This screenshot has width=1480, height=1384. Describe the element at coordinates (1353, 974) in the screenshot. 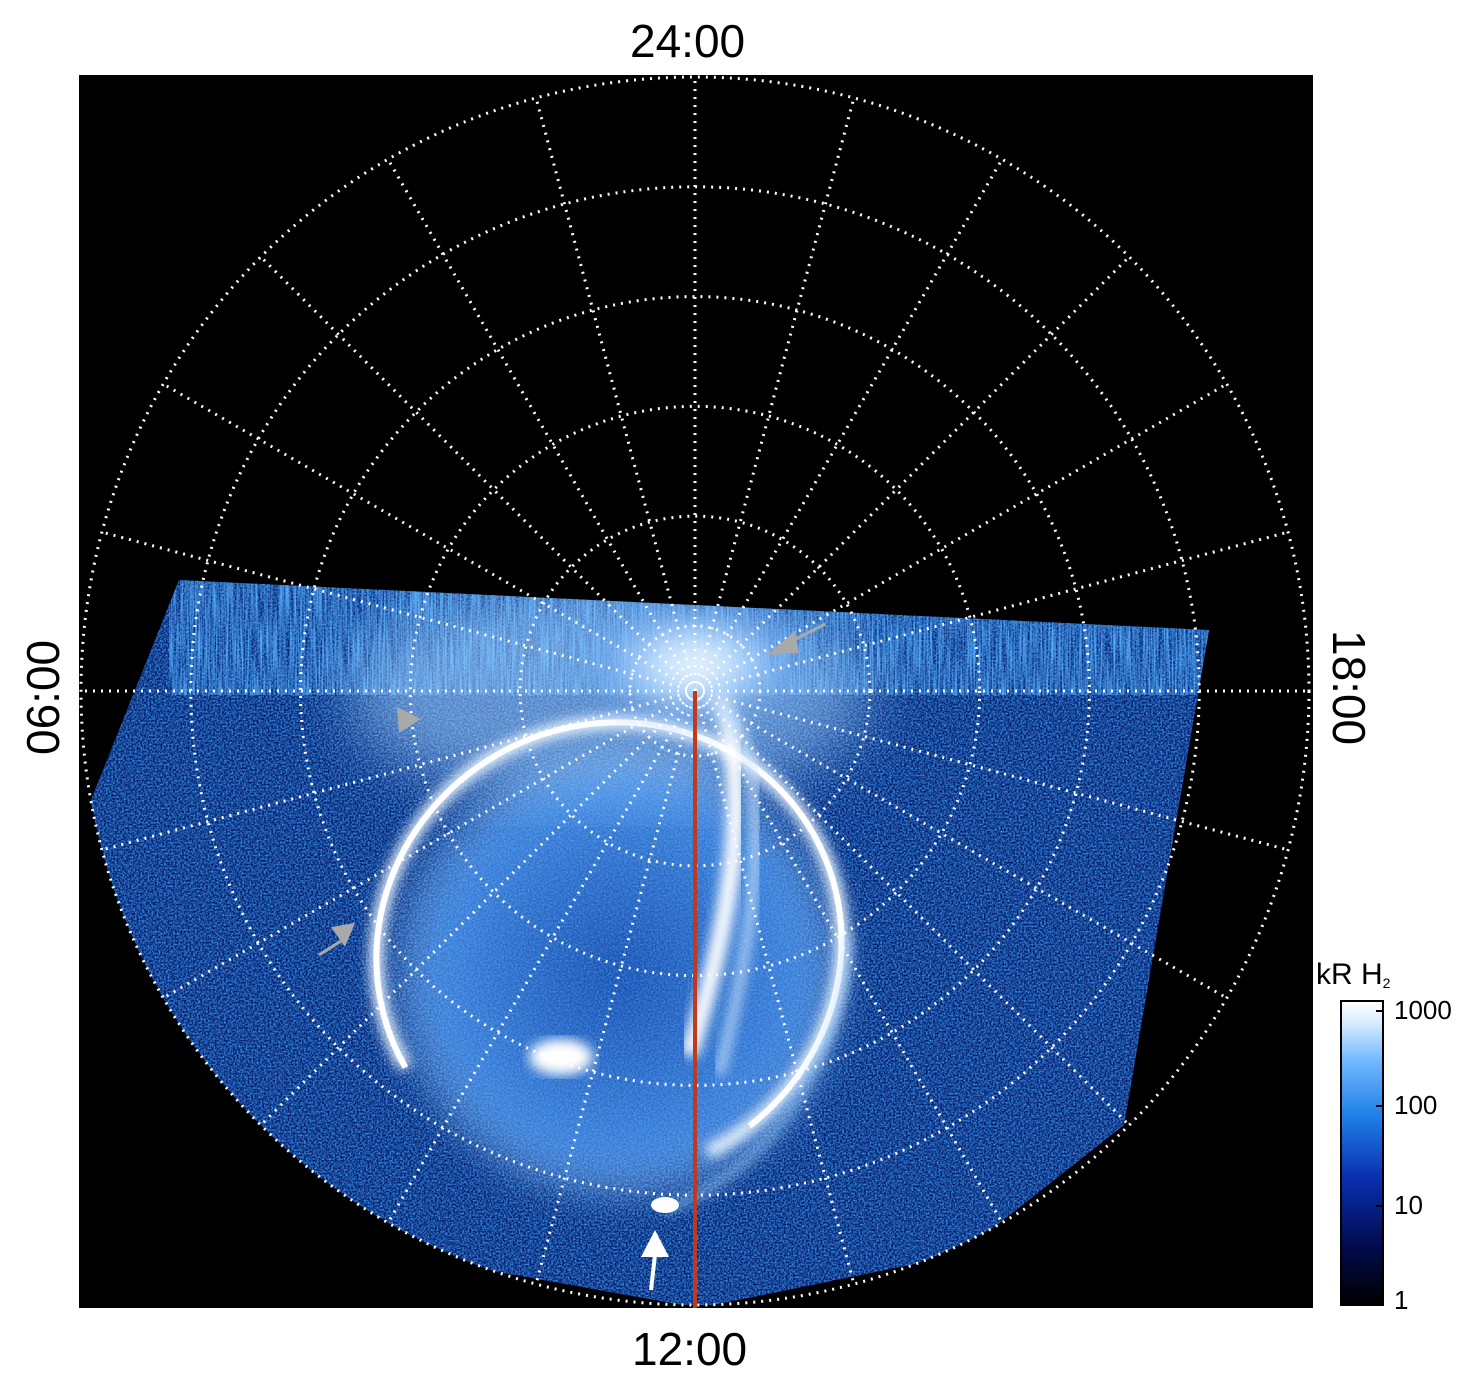

I see `colorbar-unit-label: kR H2` at that location.